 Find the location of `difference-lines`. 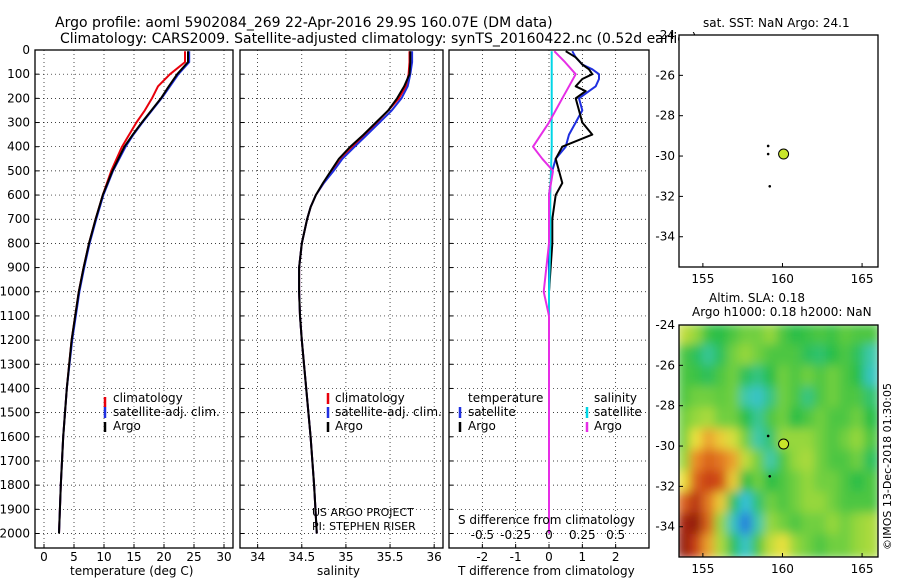

difference-lines is located at coordinates (566, 292).